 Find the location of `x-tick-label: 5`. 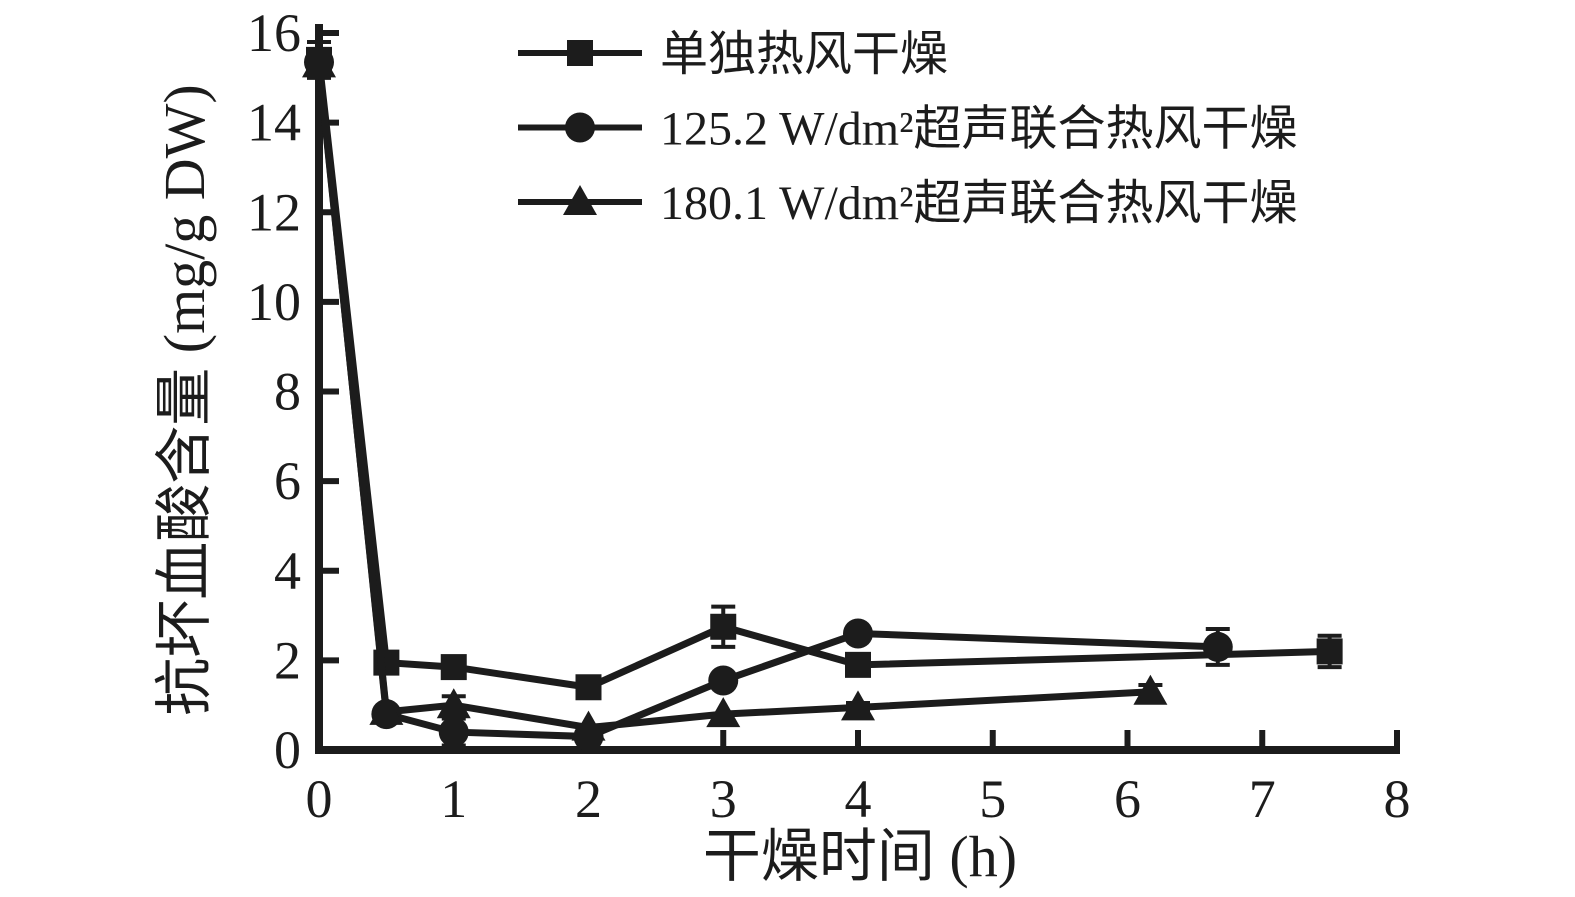

x-tick-label: 5 is located at coordinates (992, 799).